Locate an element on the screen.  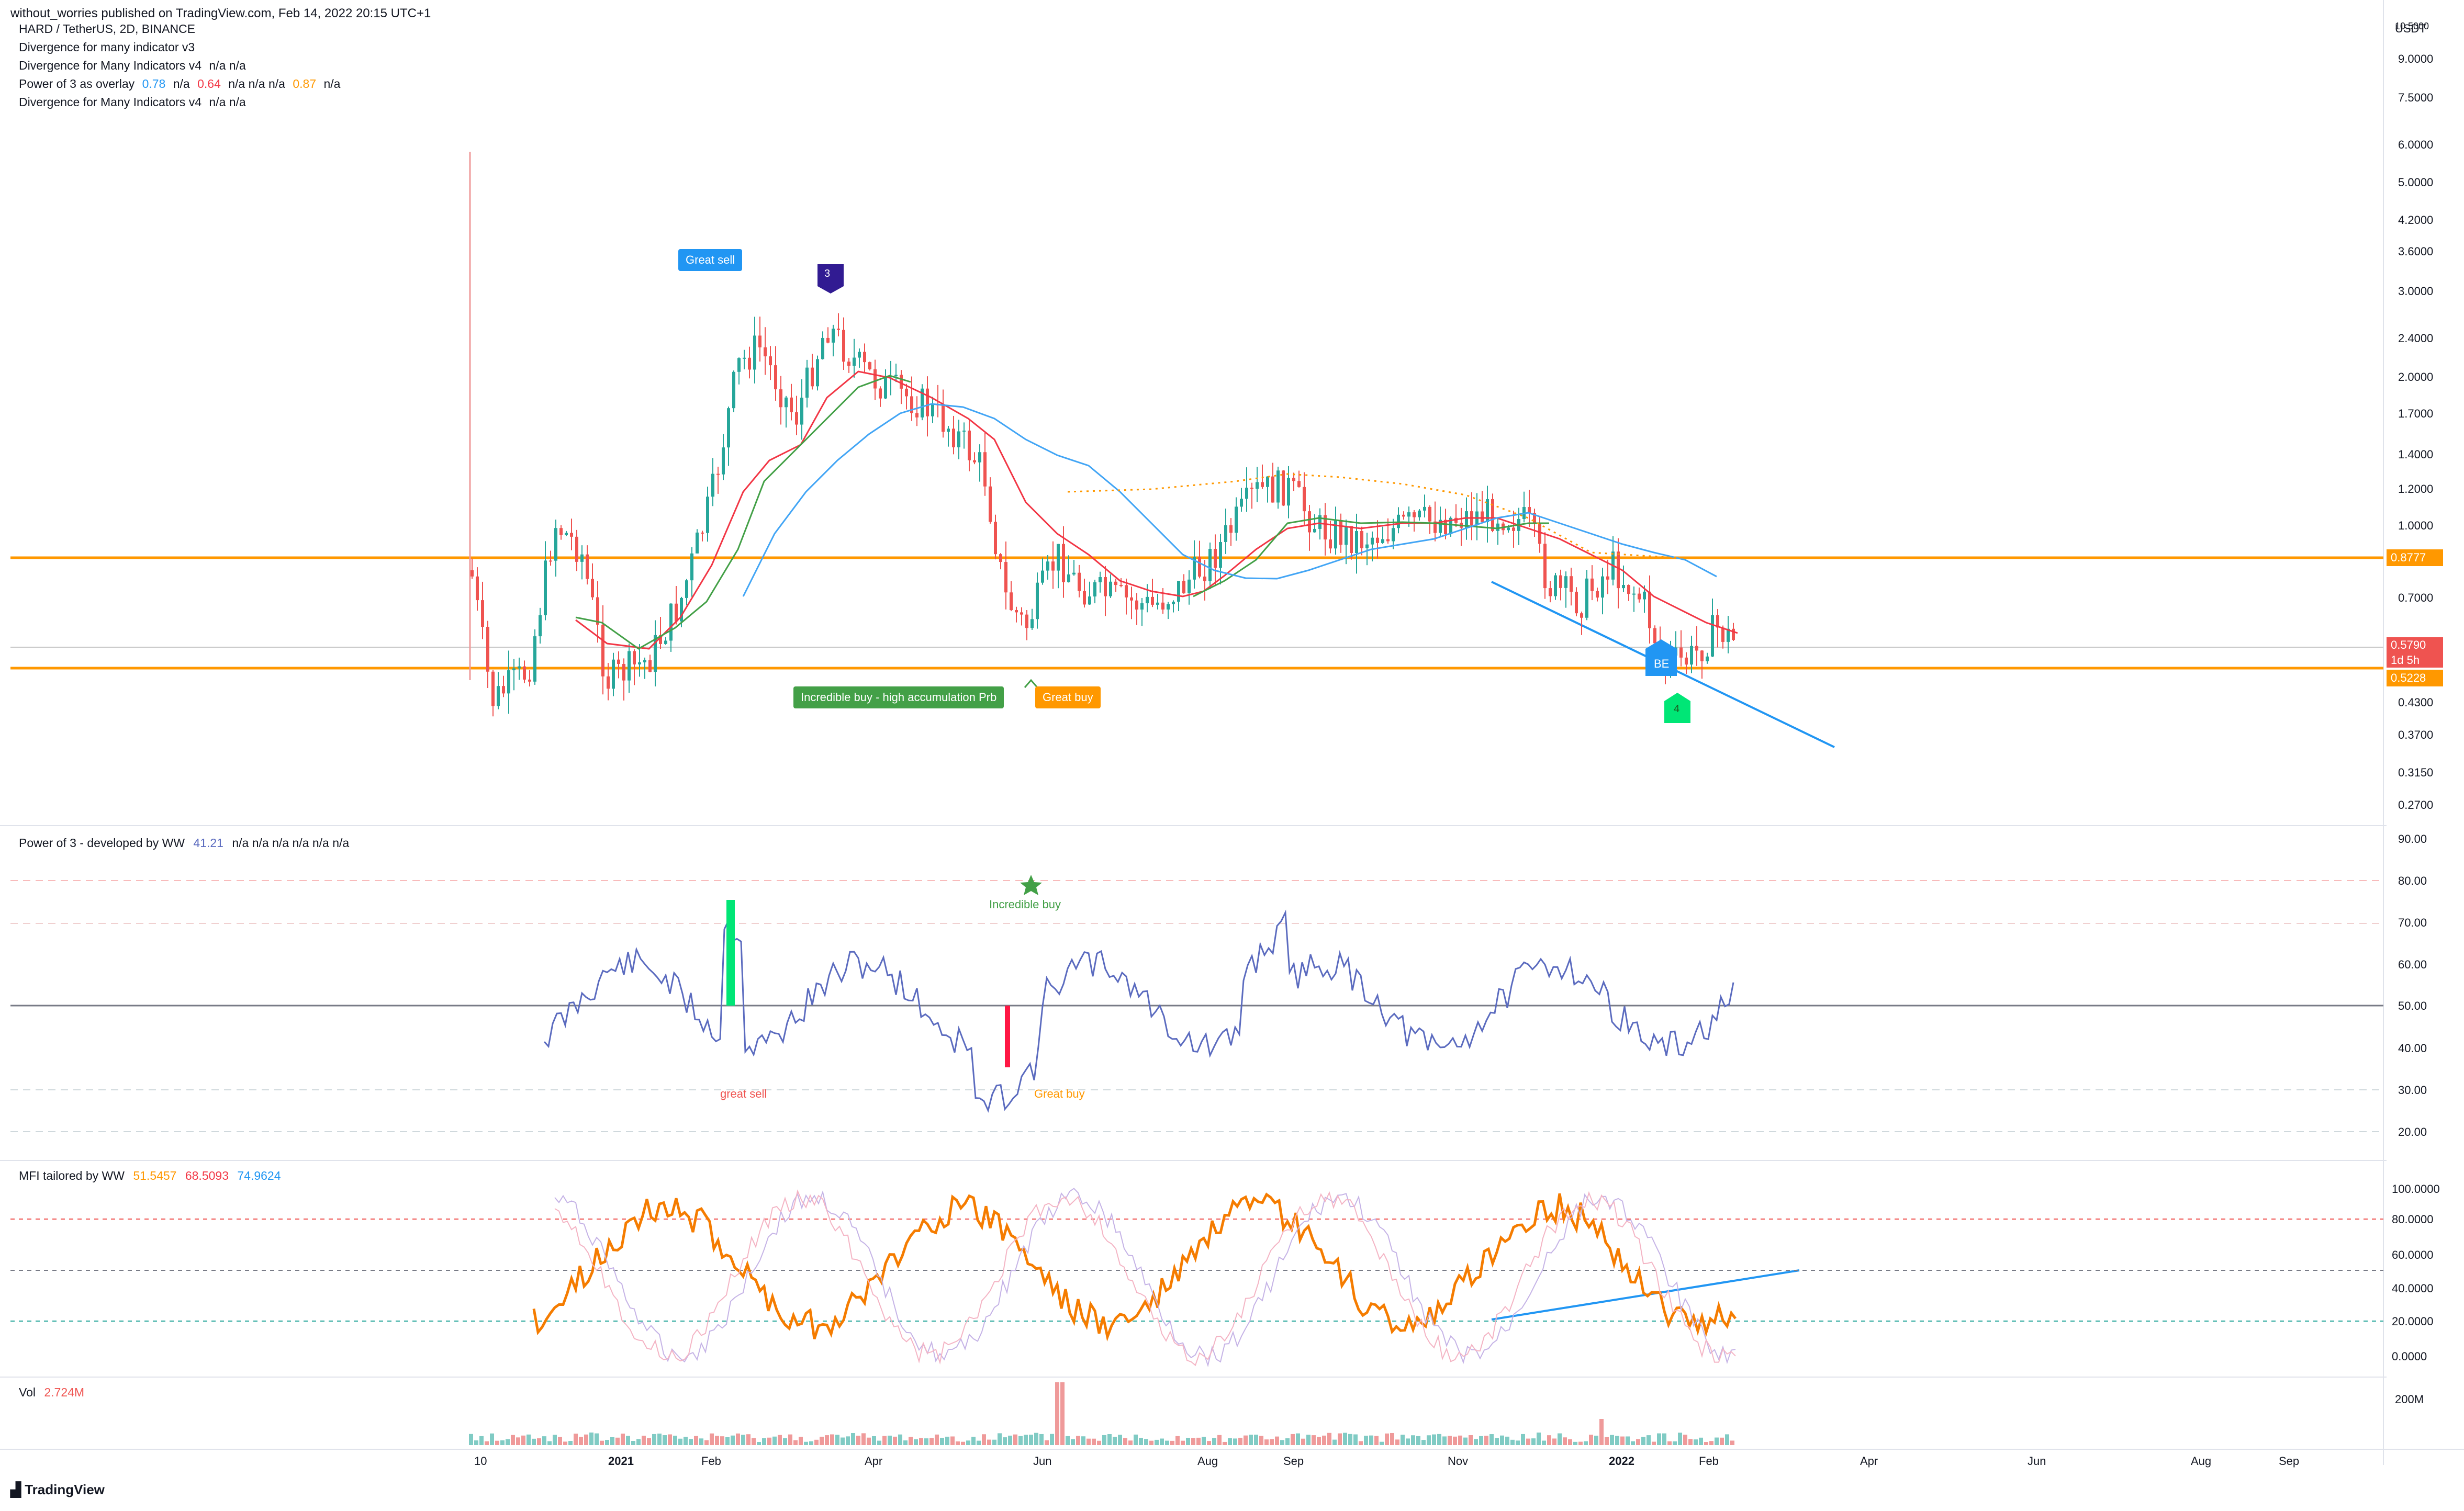
candlestick-series is located at coordinates (1103, 515).